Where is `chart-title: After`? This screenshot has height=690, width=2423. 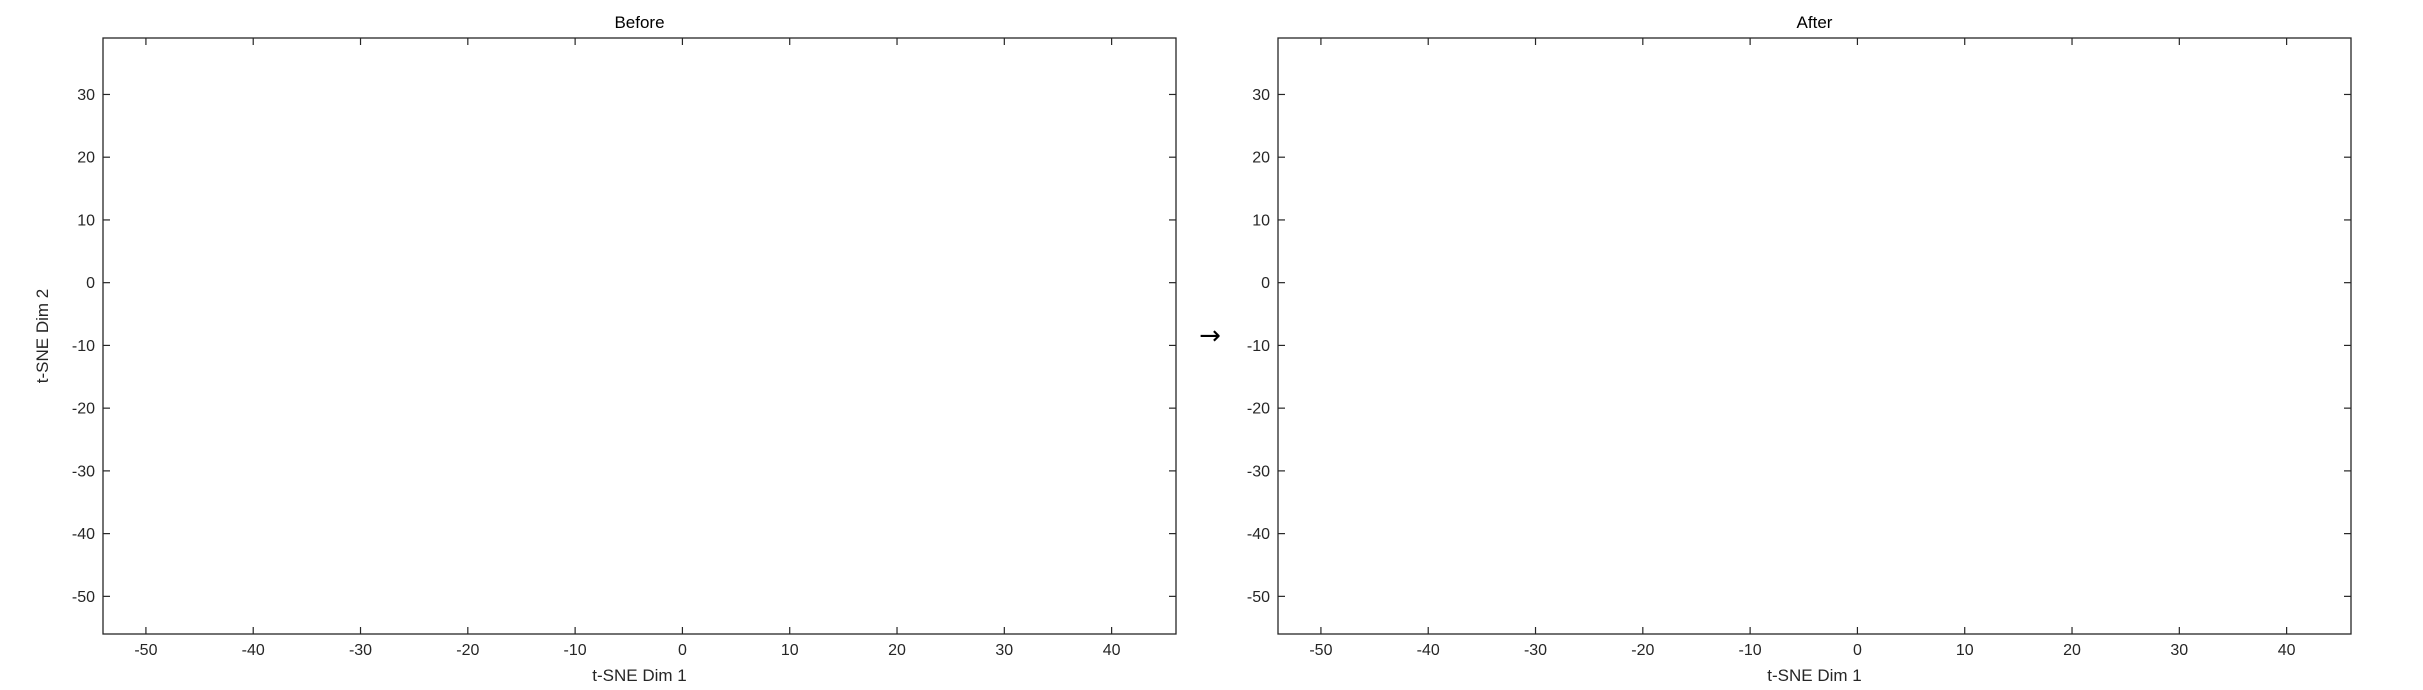
chart-title: After is located at coordinates (1815, 22).